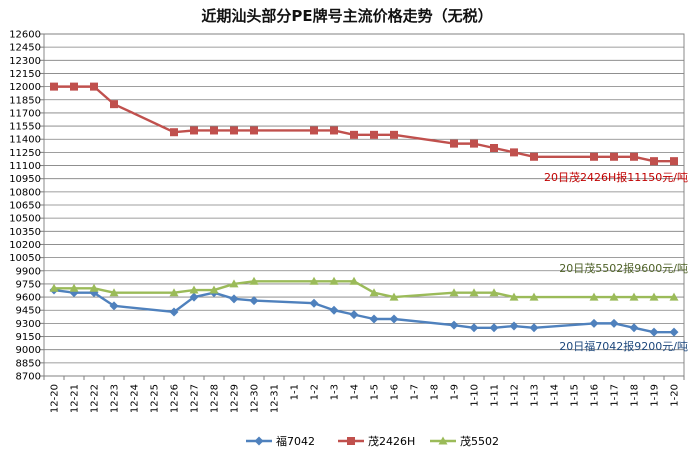 The height and width of the screenshot is (454, 695). What do you see at coordinates (95, 398) in the screenshot?
I see `x-tick-label: 12-22` at bounding box center [95, 398].